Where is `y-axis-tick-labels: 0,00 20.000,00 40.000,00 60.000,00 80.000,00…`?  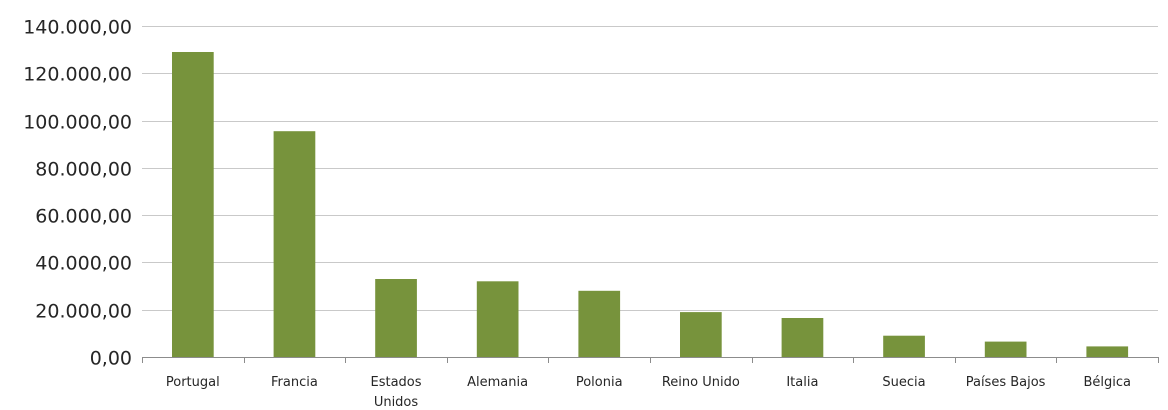 y-axis-tick-labels: 0,00 20.000,00 40.000,00 60.000,00 80.000,00… is located at coordinates (77, 193).